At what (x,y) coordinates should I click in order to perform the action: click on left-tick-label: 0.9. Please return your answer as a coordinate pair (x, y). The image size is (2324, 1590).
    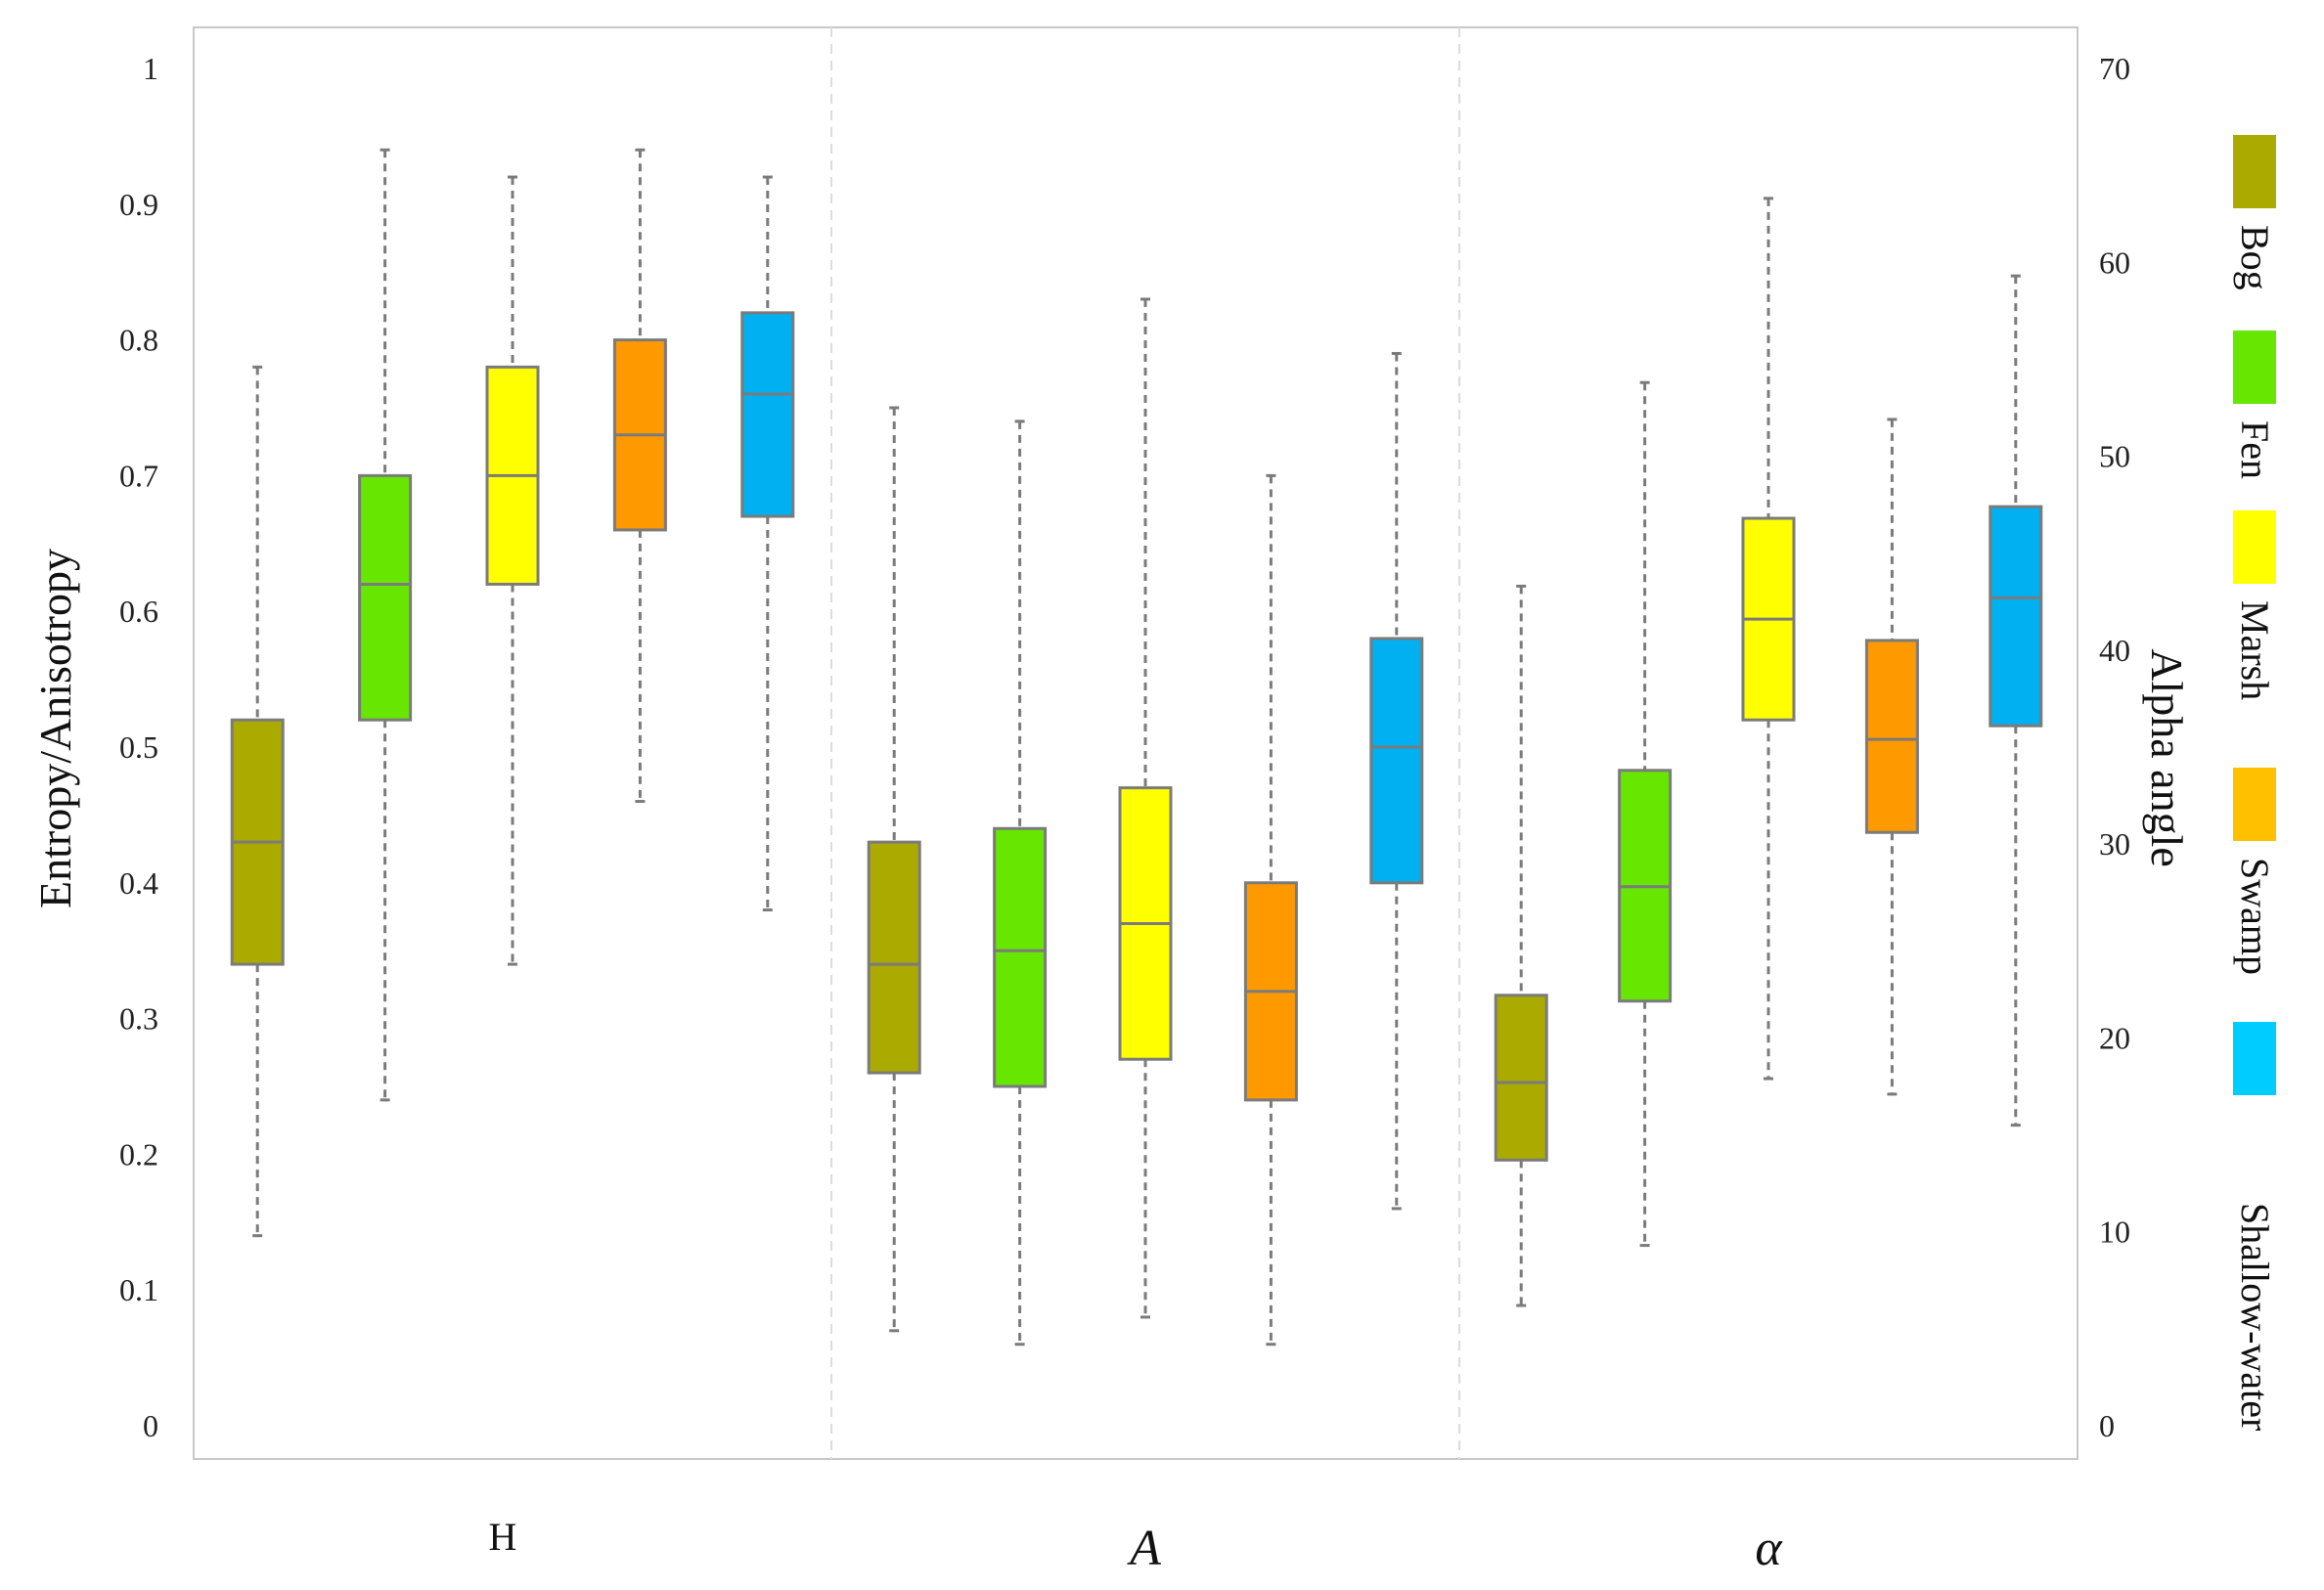
    Looking at the image, I should click on (138, 204).